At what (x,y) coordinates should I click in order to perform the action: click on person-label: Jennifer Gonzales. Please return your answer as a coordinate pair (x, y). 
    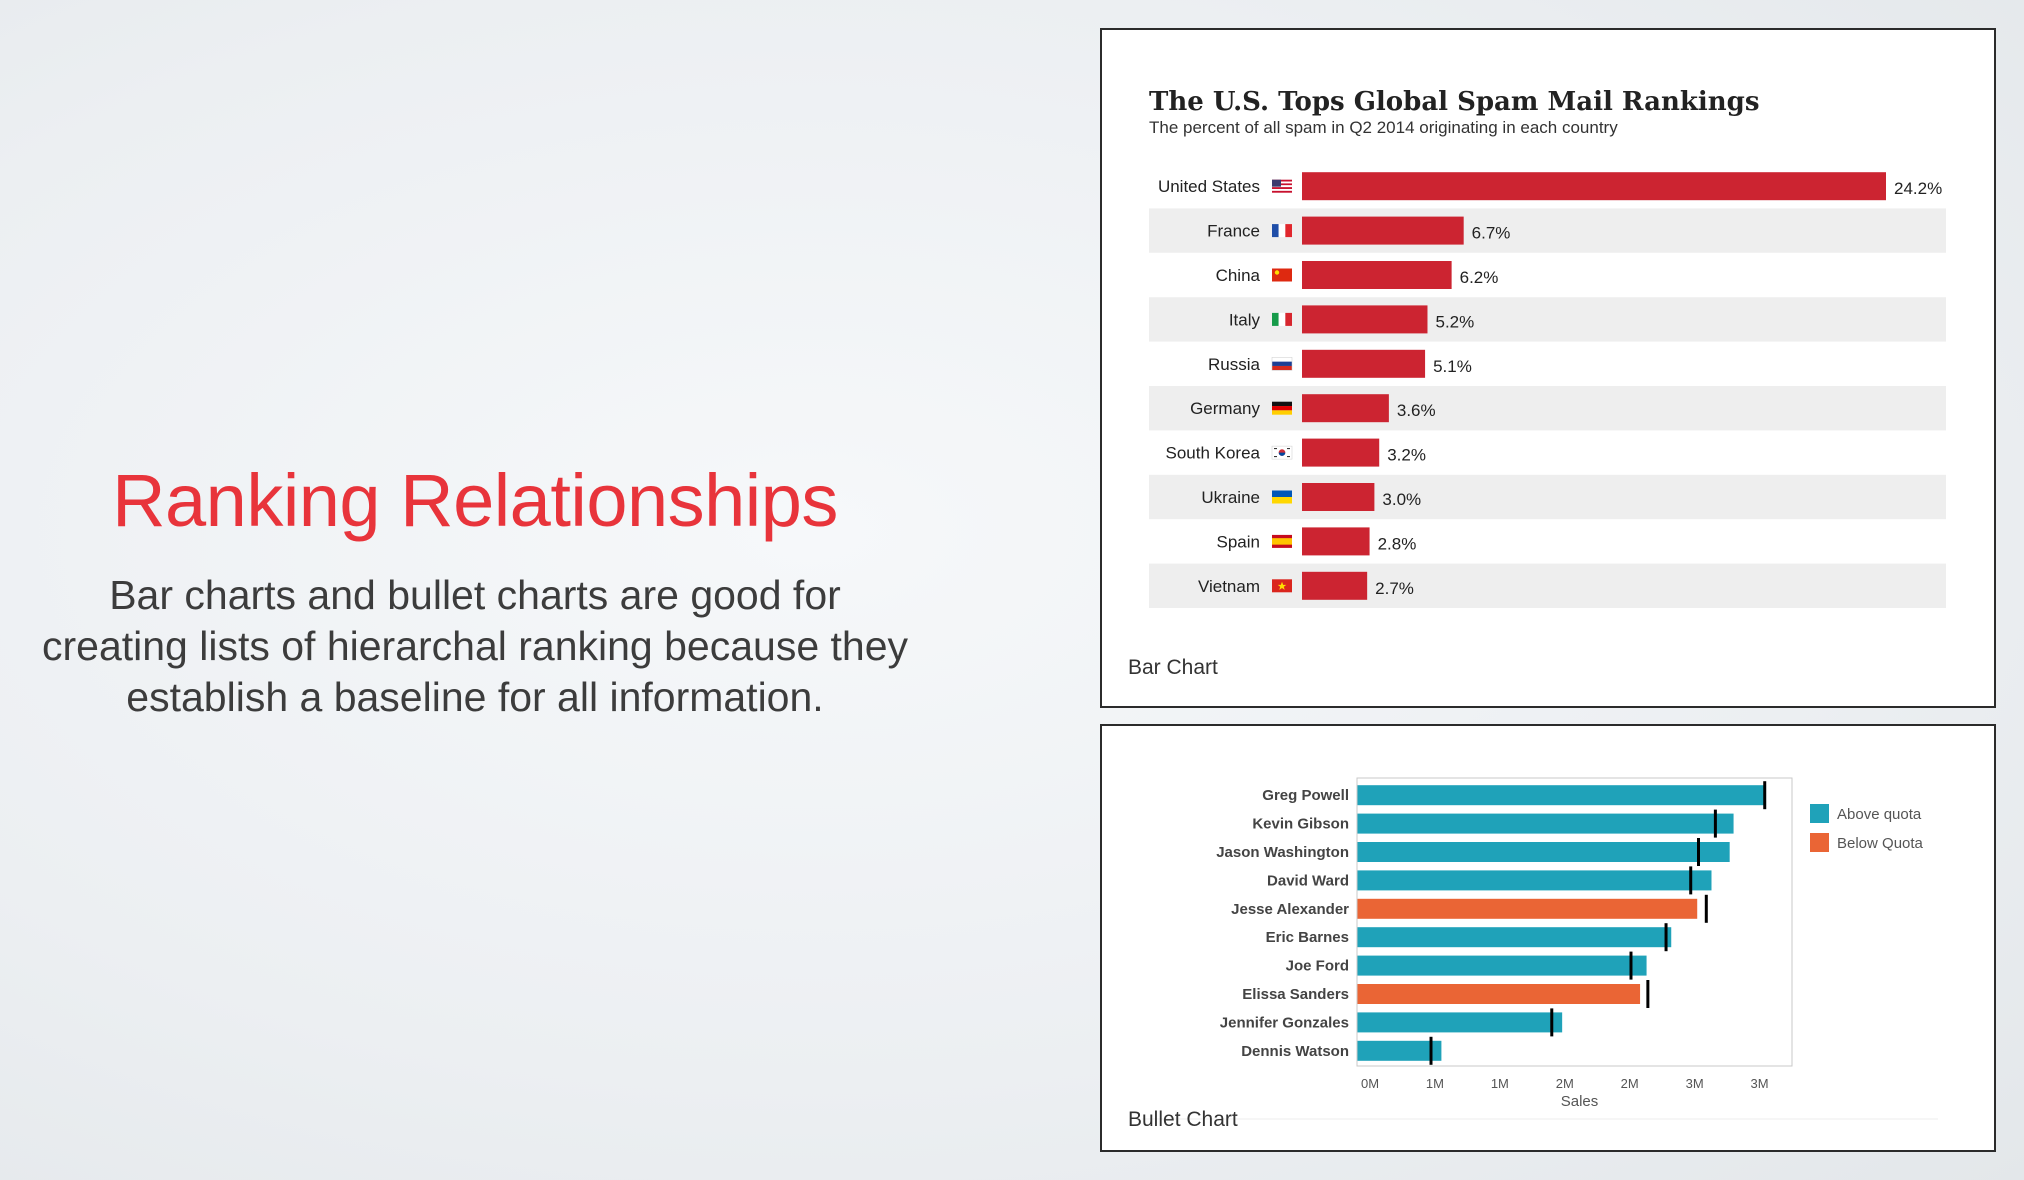
    Looking at the image, I should click on (1284, 1022).